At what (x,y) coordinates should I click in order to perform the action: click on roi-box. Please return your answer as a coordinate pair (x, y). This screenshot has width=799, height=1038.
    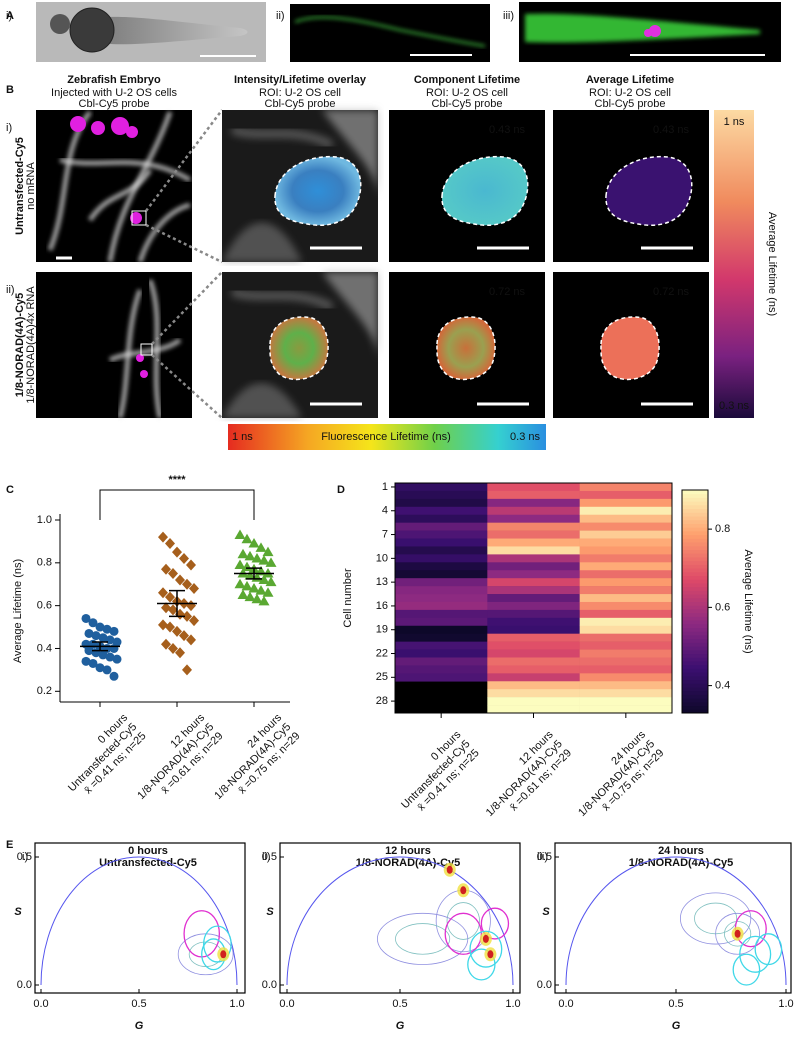
    Looking at the image, I should click on (146, 349).